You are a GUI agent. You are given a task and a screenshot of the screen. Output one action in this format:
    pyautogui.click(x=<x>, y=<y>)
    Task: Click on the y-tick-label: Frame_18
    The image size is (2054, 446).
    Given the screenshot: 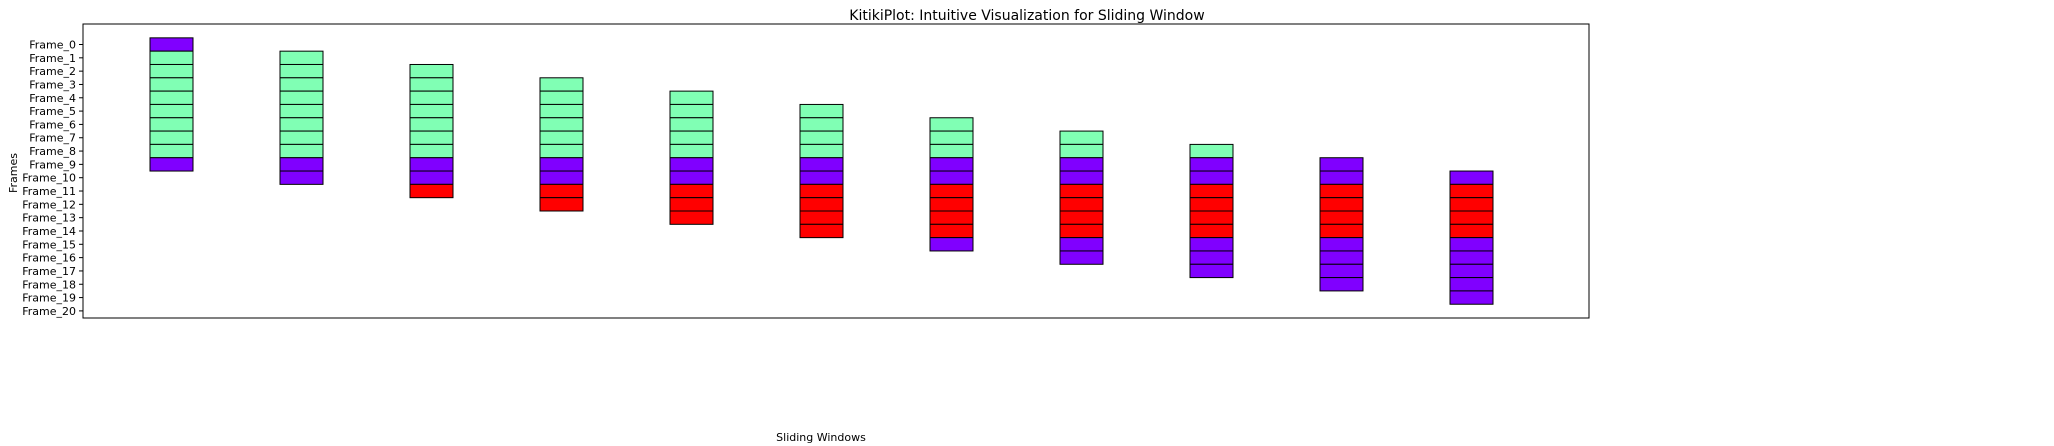 What is the action you would take?
    pyautogui.click(x=49, y=284)
    